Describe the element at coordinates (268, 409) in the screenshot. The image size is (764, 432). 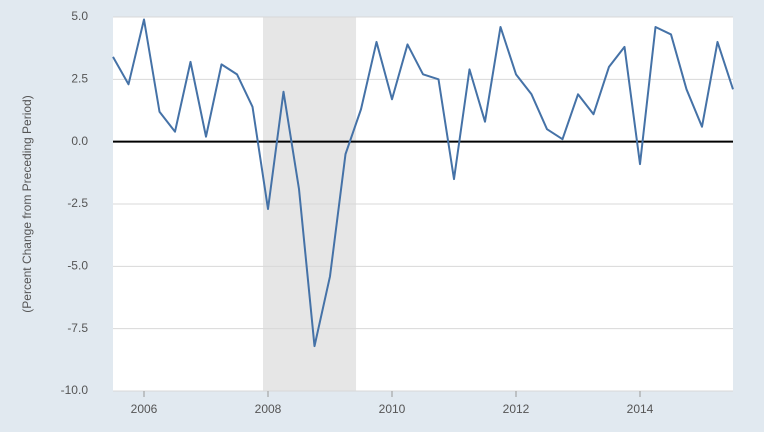
I see `x-tick-label: 2008` at that location.